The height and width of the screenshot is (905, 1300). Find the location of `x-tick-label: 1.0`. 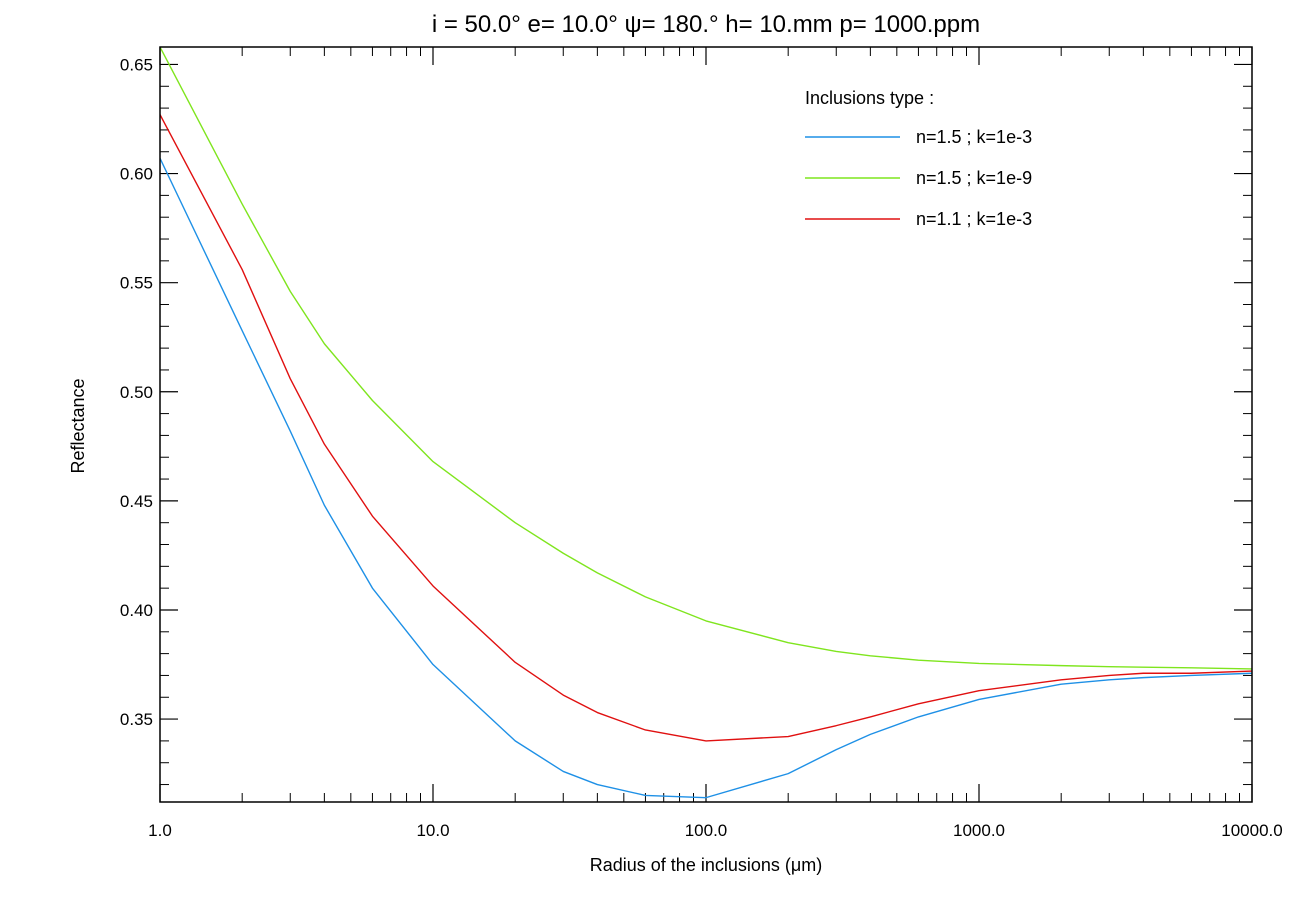

x-tick-label: 1.0 is located at coordinates (160, 830).